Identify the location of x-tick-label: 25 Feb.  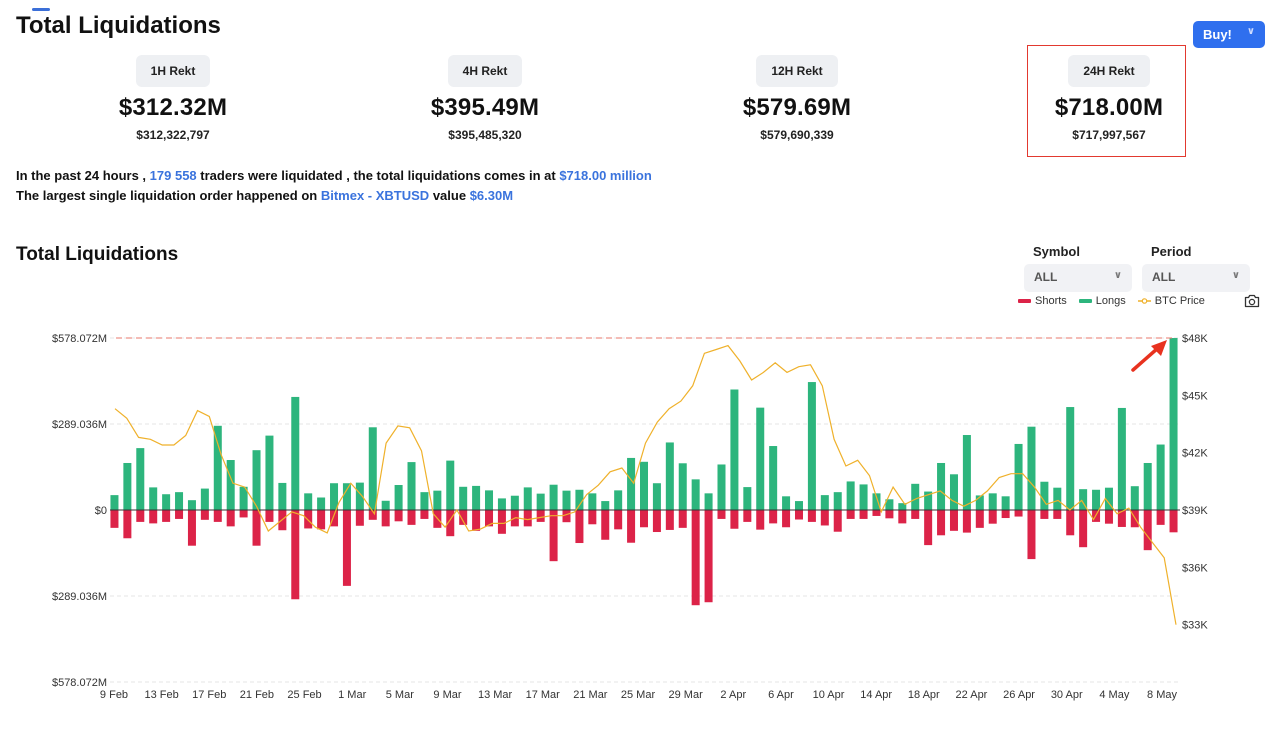
(304, 695).